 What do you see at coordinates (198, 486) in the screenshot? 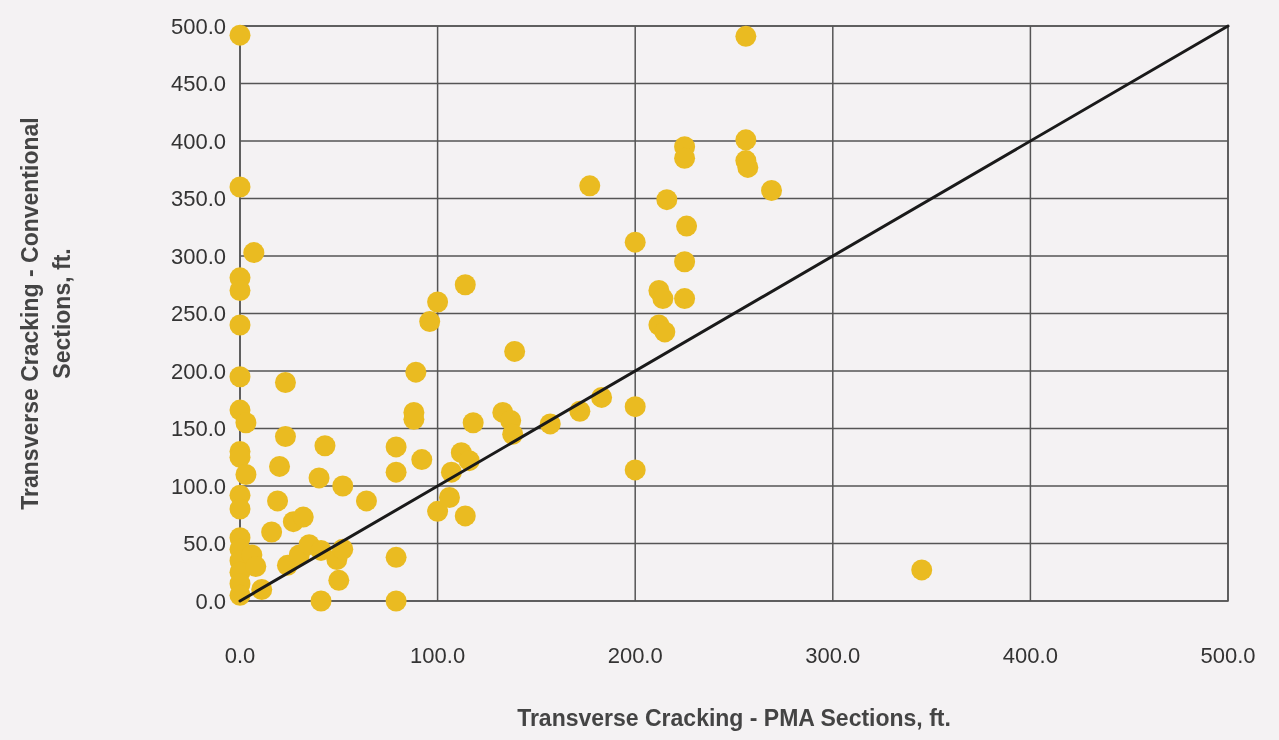
I see `y-tick-label: 100.0` at bounding box center [198, 486].